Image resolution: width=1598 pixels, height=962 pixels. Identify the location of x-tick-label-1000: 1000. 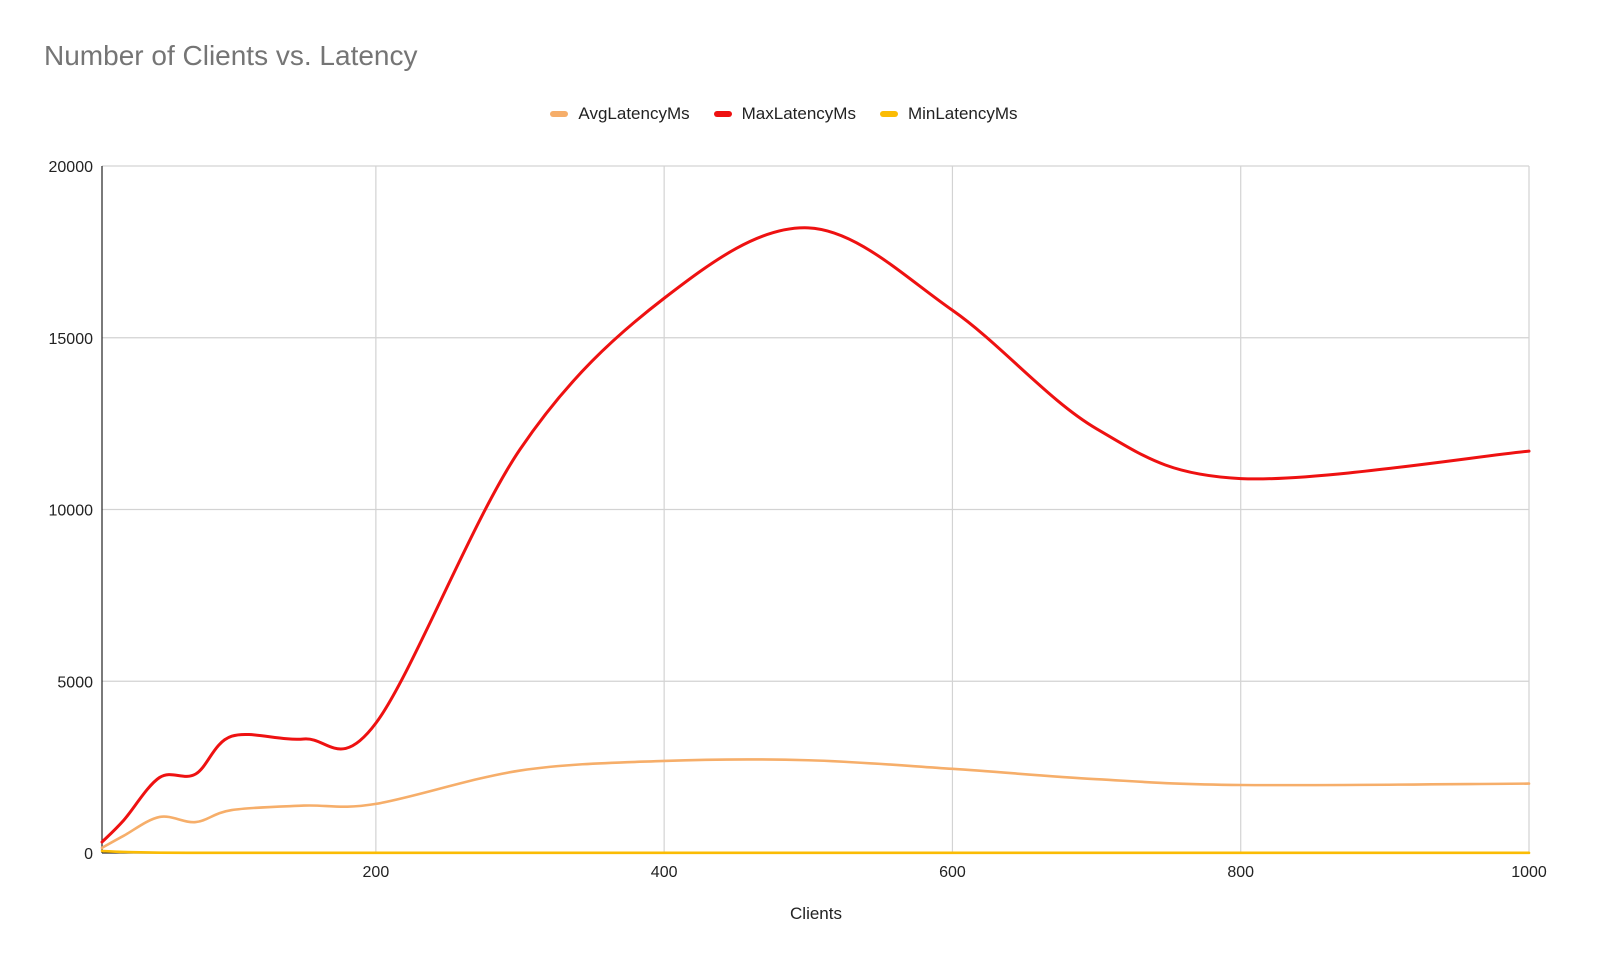
(1529, 872).